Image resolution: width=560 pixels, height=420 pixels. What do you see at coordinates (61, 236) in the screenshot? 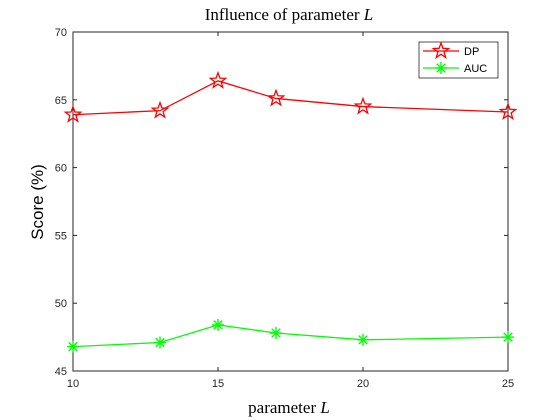
I see `y-tick-label: 55` at bounding box center [61, 236].